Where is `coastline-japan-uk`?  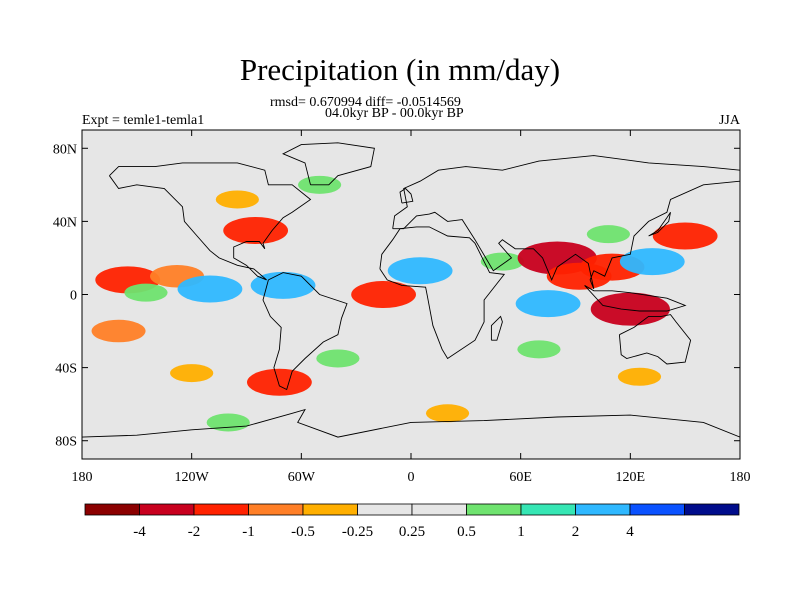 coastline-japan-uk is located at coordinates (659, 224).